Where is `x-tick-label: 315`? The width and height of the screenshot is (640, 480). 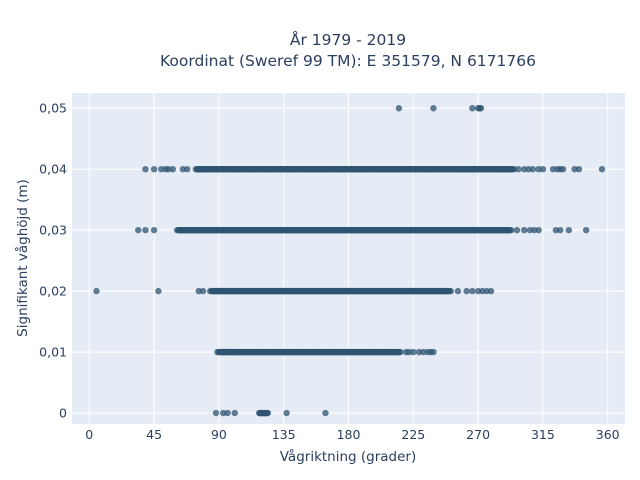 x-tick-label: 315 is located at coordinates (543, 434).